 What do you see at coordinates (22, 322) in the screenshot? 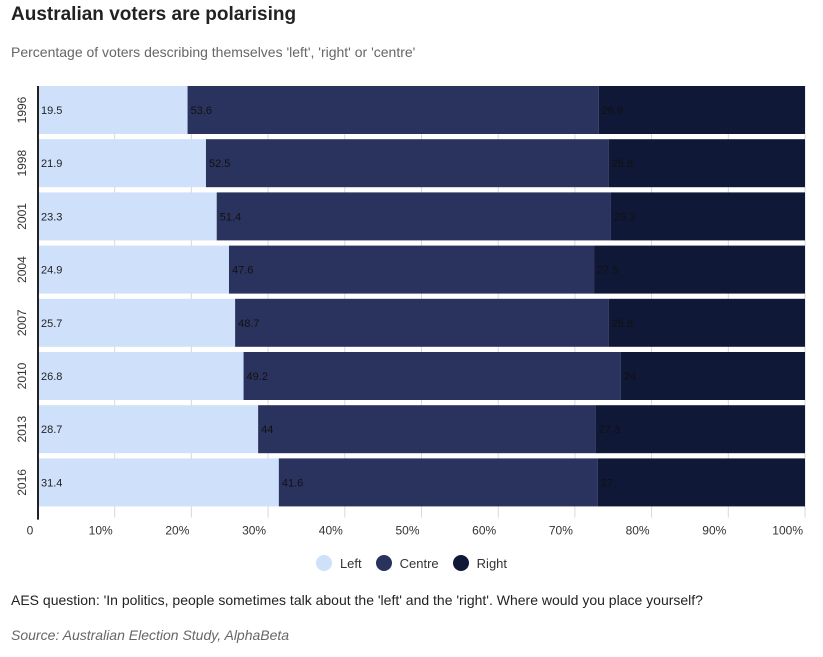
I see `y-tick-label-2007: 2007` at bounding box center [22, 322].